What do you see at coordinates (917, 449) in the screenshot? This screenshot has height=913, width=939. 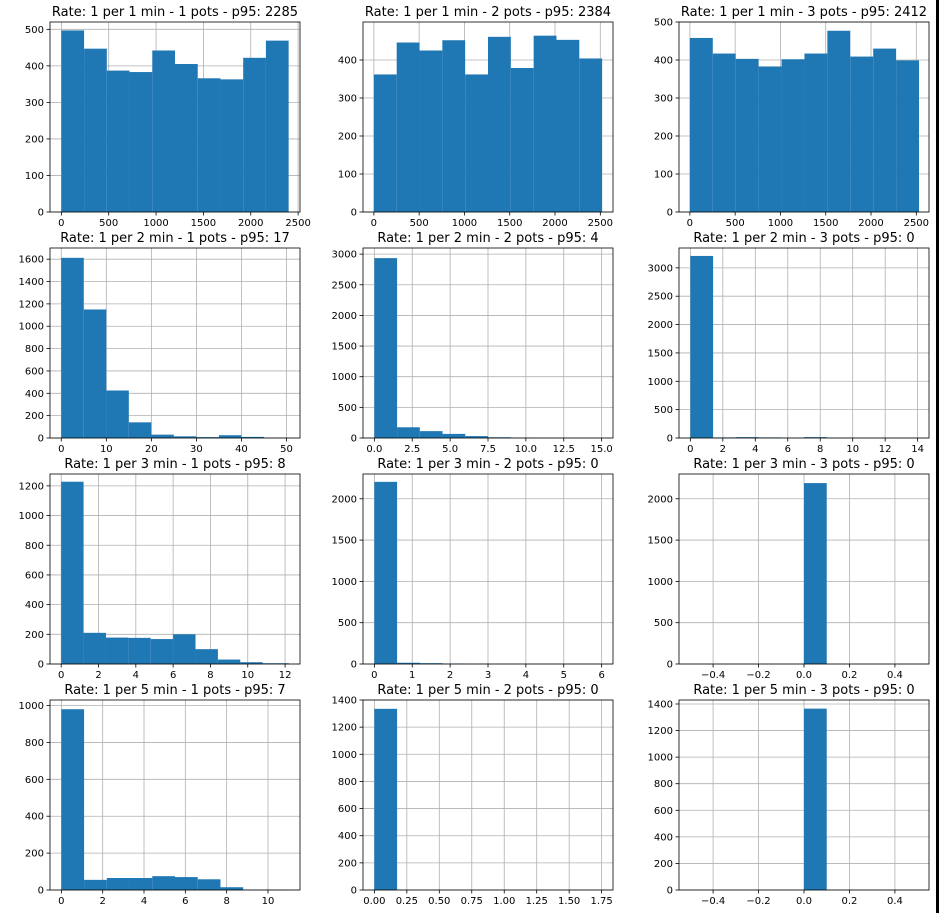 I see `x-tick-label: 14` at bounding box center [917, 449].